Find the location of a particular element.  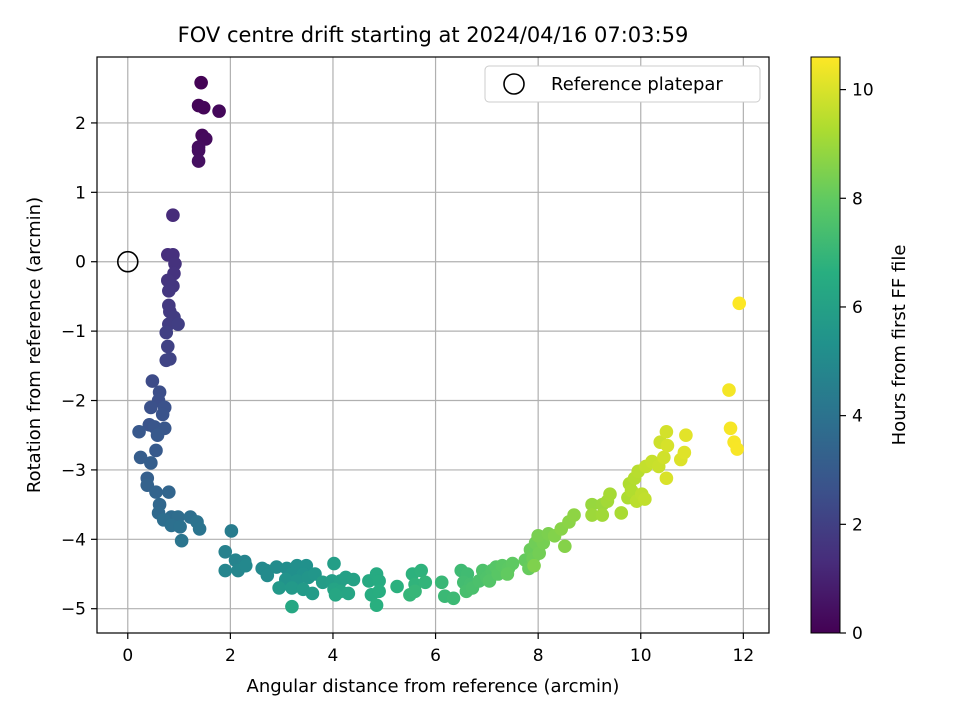

legend: Reference platepar is located at coordinates (622, 84).